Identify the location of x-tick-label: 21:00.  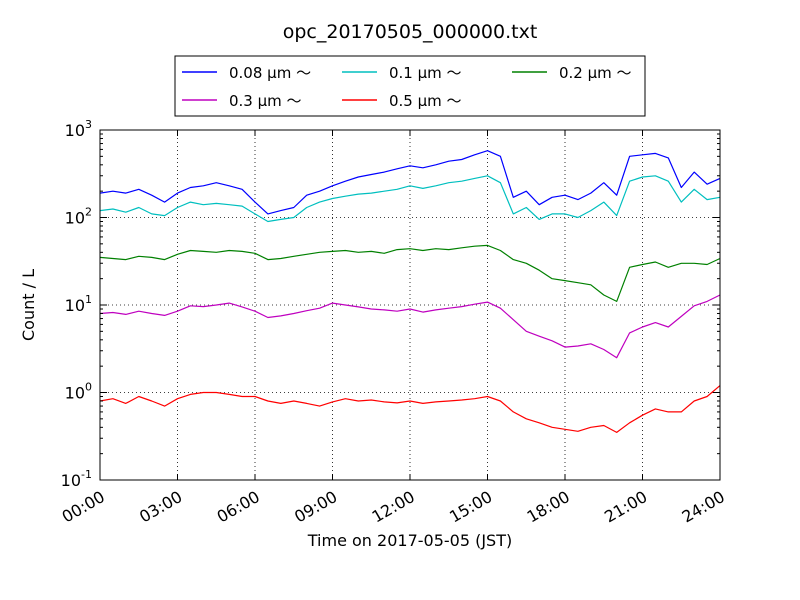
(625, 507).